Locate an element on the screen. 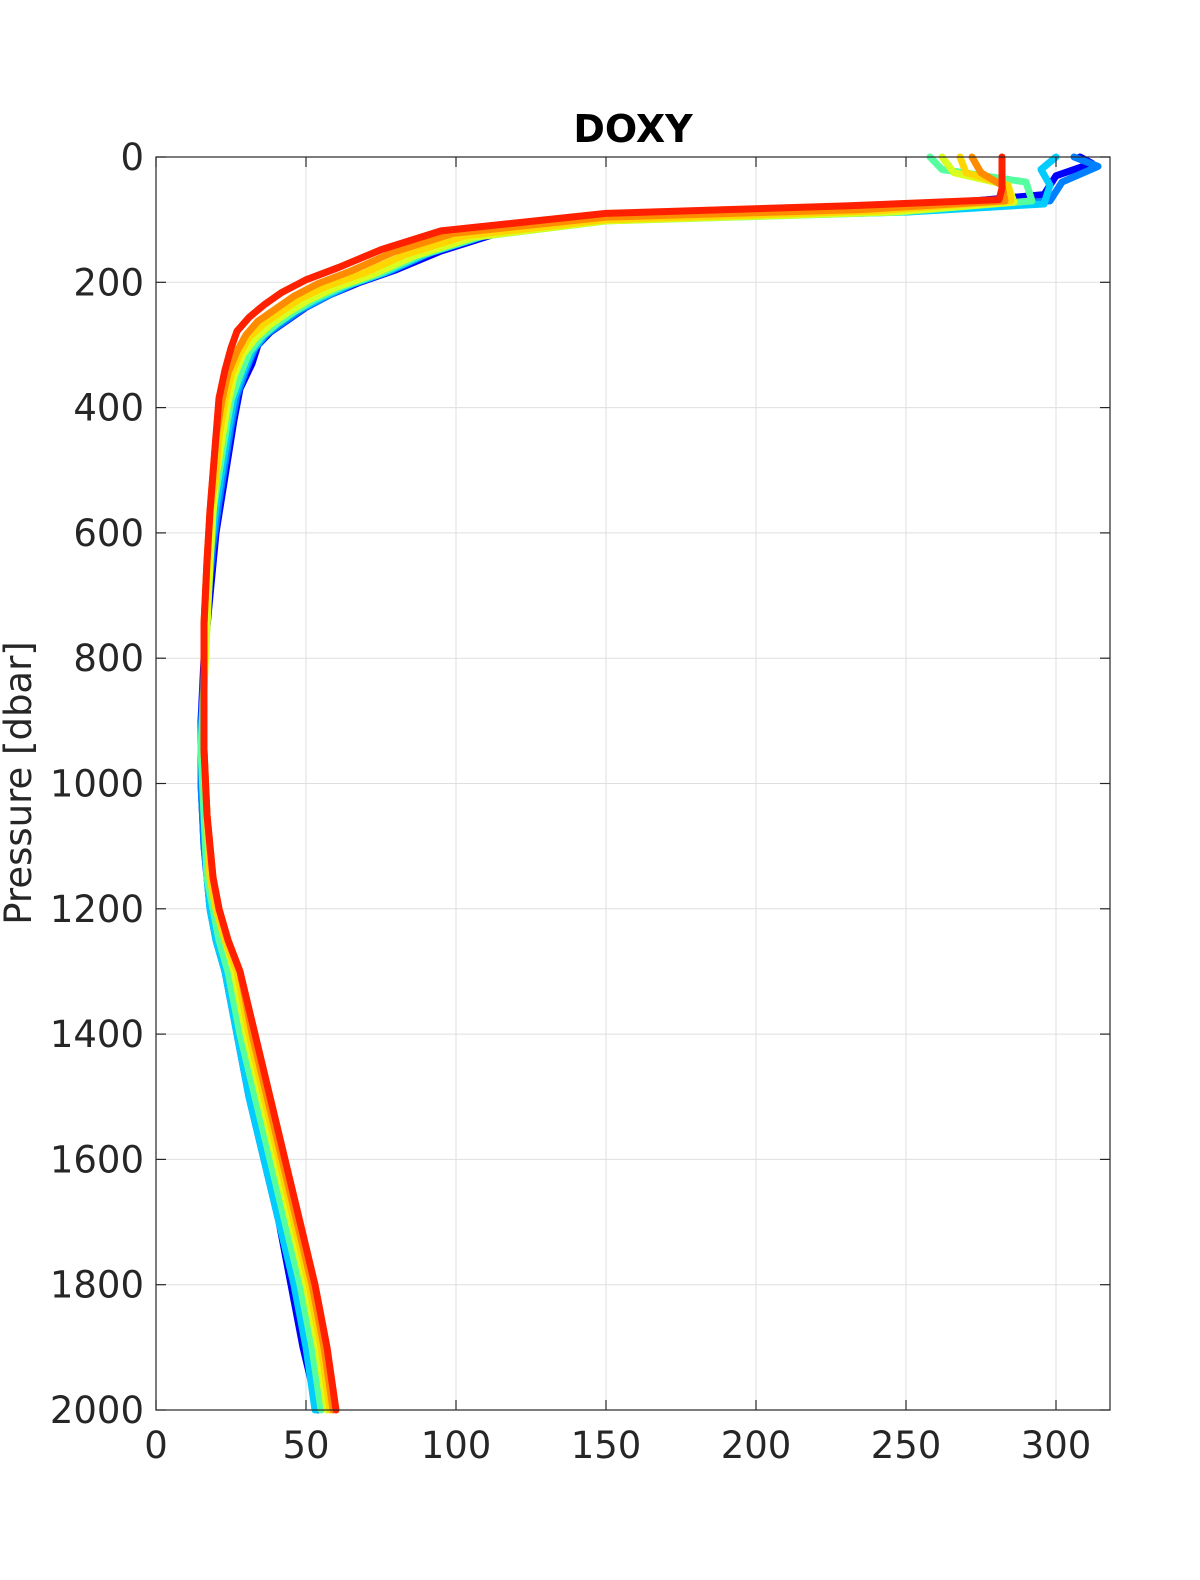 The height and width of the screenshot is (1580, 1200). x-tick-label: 200 is located at coordinates (756, 1445).